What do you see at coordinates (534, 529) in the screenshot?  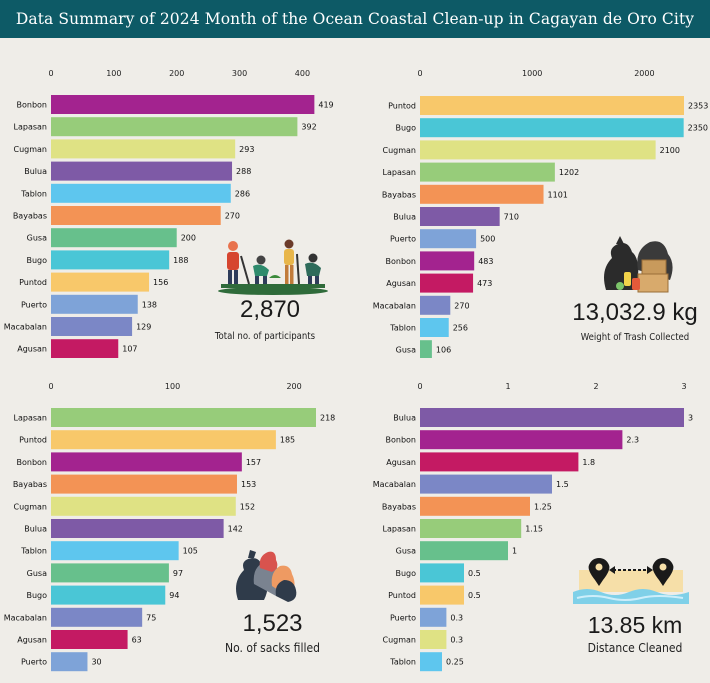 I see `value-label: 1.15` at bounding box center [534, 529].